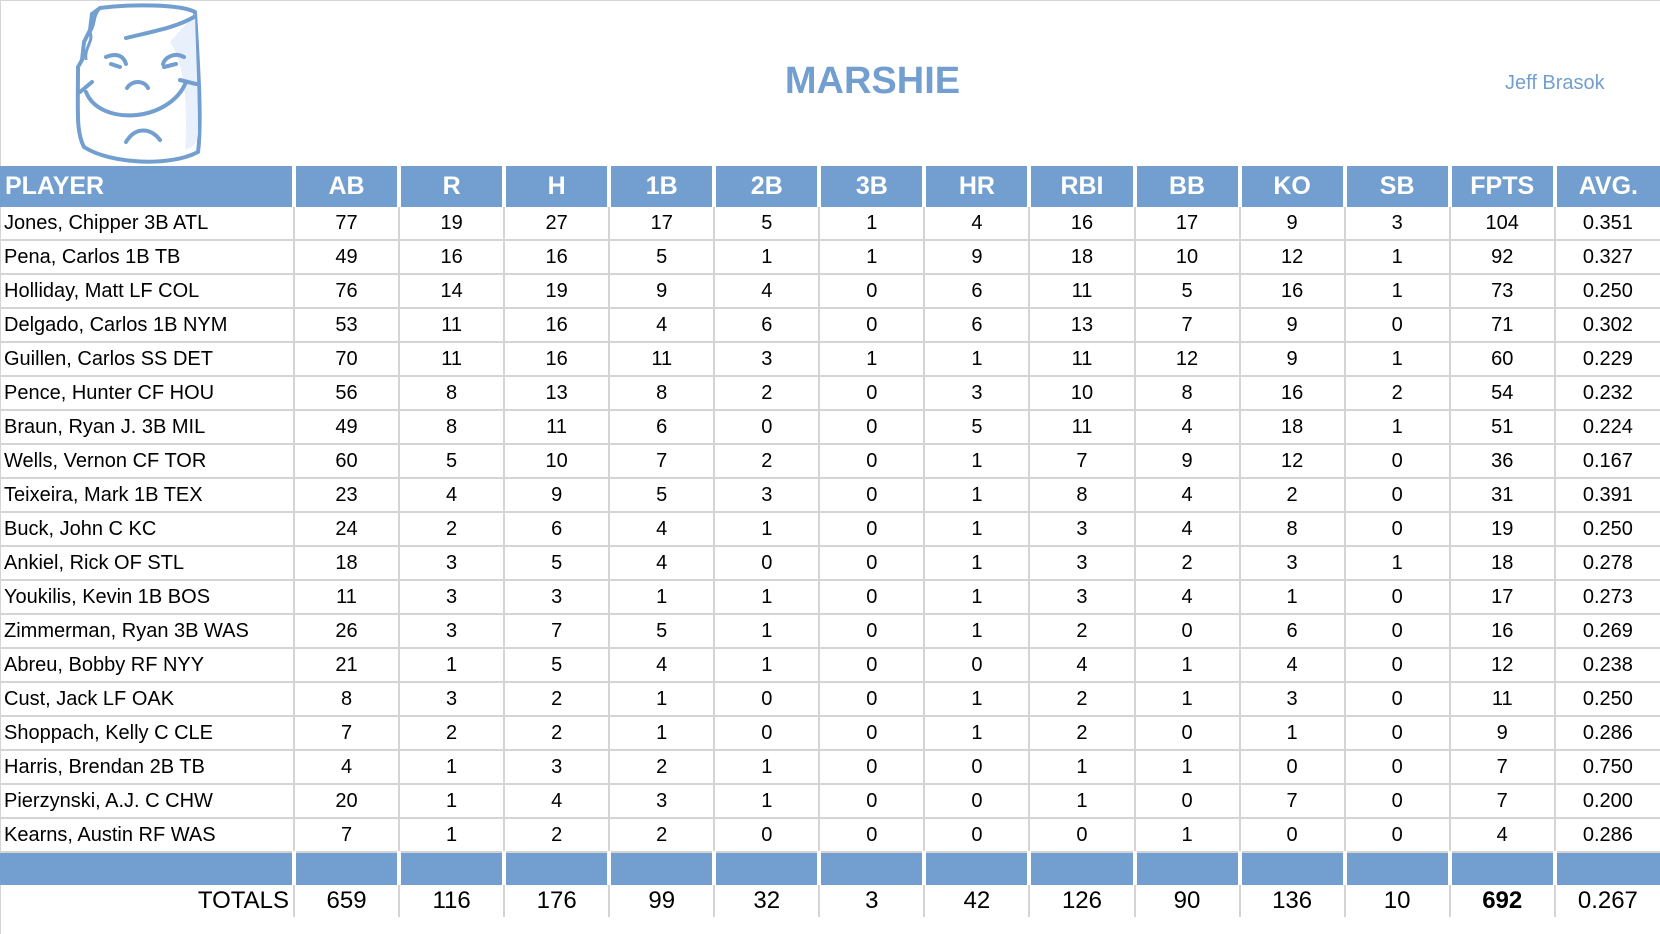 This screenshot has width=1660, height=934. I want to click on player-name-cell: Zimmerman, Ryan 3B WAS, so click(147, 631).